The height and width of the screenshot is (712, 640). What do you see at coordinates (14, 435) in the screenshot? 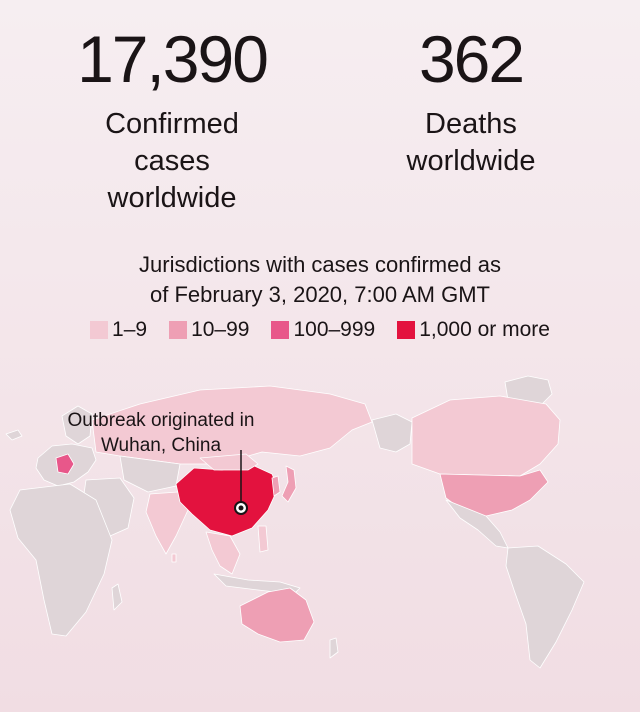
I see `iceland-shape` at bounding box center [14, 435].